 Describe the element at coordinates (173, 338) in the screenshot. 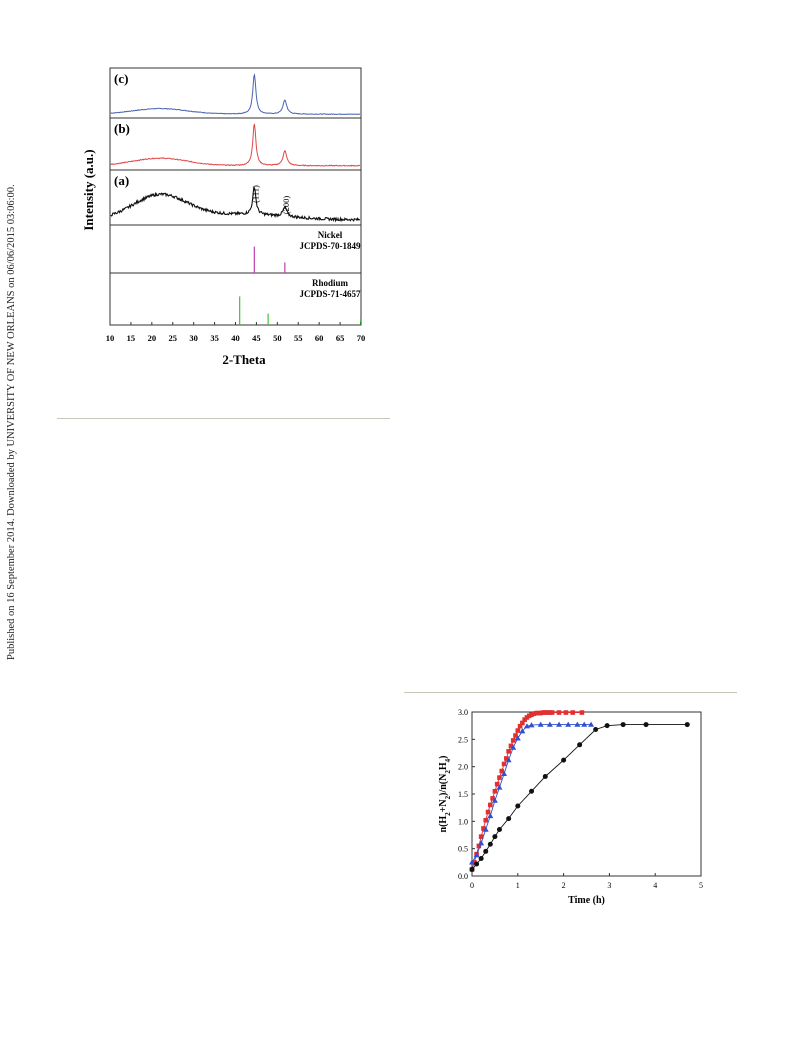

I see `xrd-xtick-label-3: 25` at that location.